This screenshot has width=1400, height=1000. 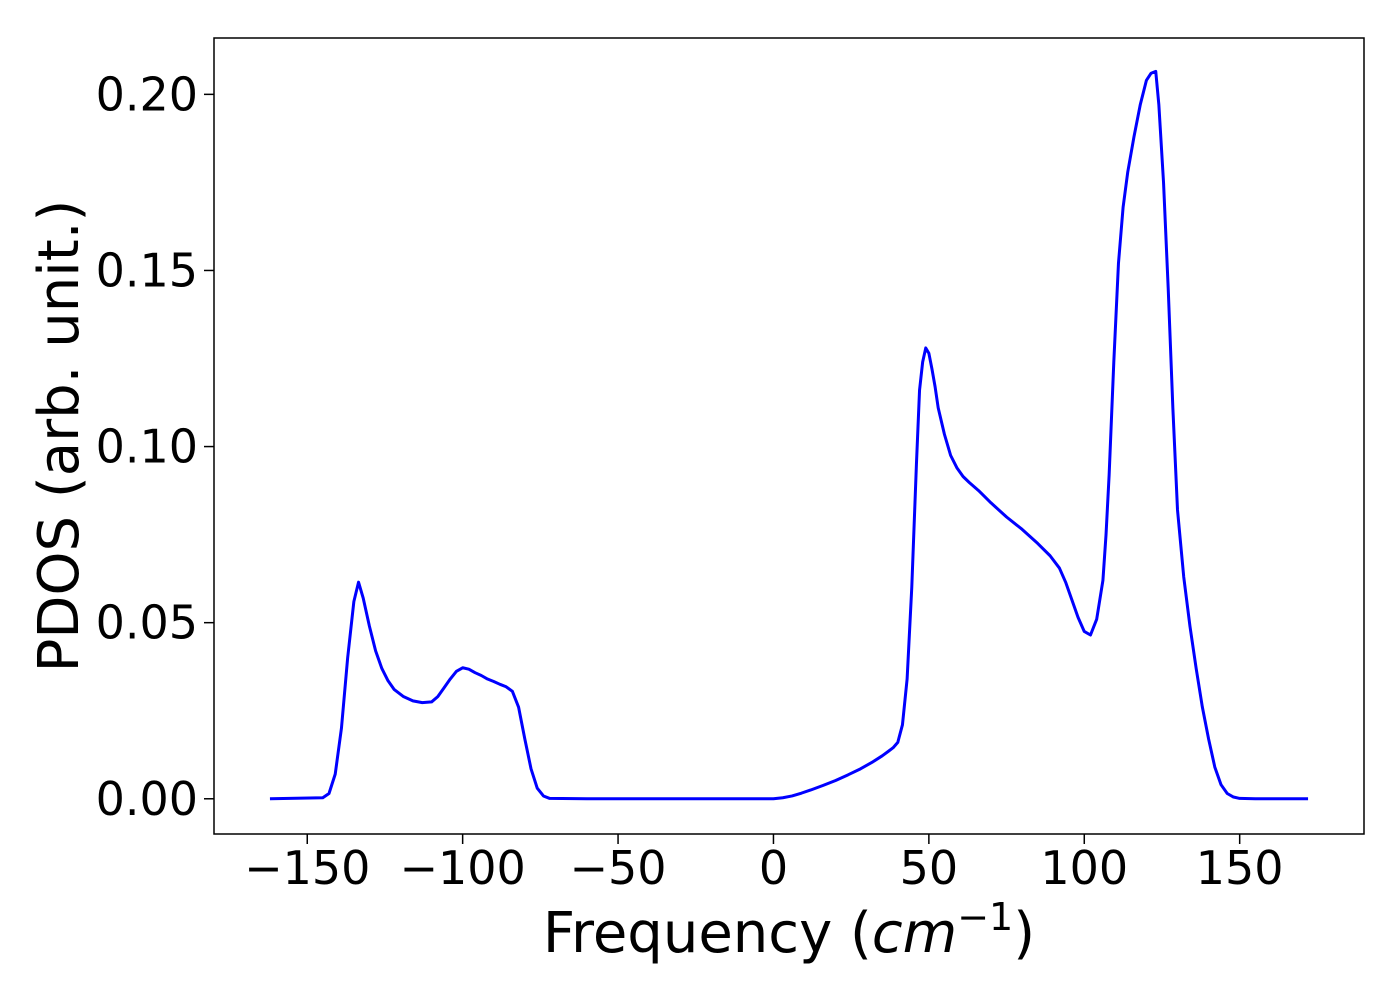 What do you see at coordinates (929, 868) in the screenshot?
I see `x-tick-label: 50` at bounding box center [929, 868].